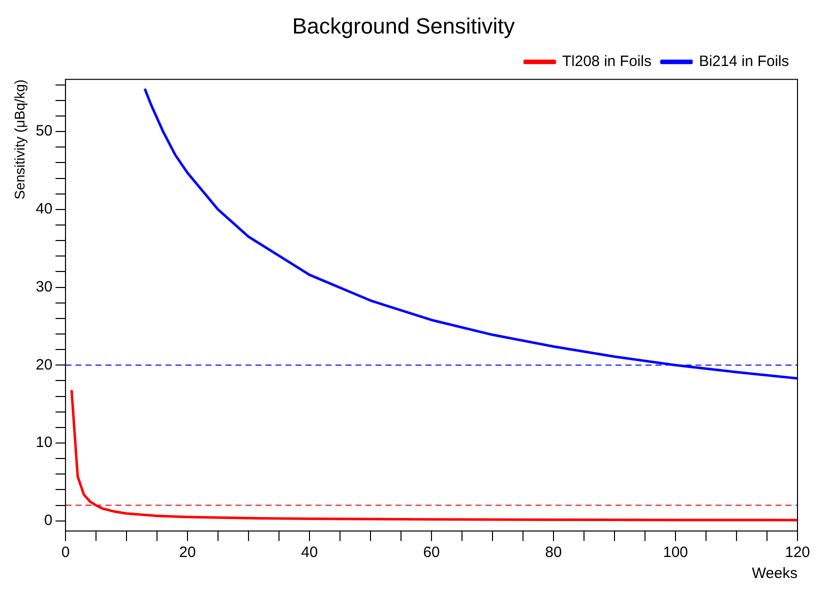 Image resolution: width=821 pixels, height=591 pixels. What do you see at coordinates (44, 443) in the screenshot?
I see `y-tick-label: 10` at bounding box center [44, 443].